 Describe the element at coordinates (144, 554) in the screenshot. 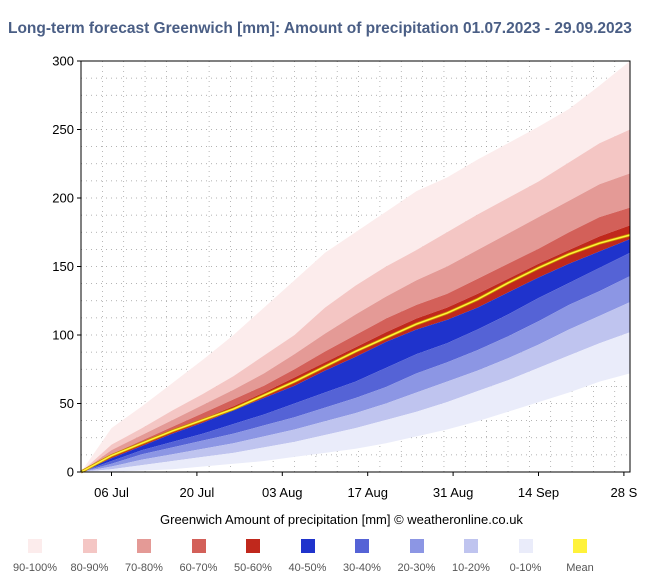

I see `legend-item: 70-80%` at that location.